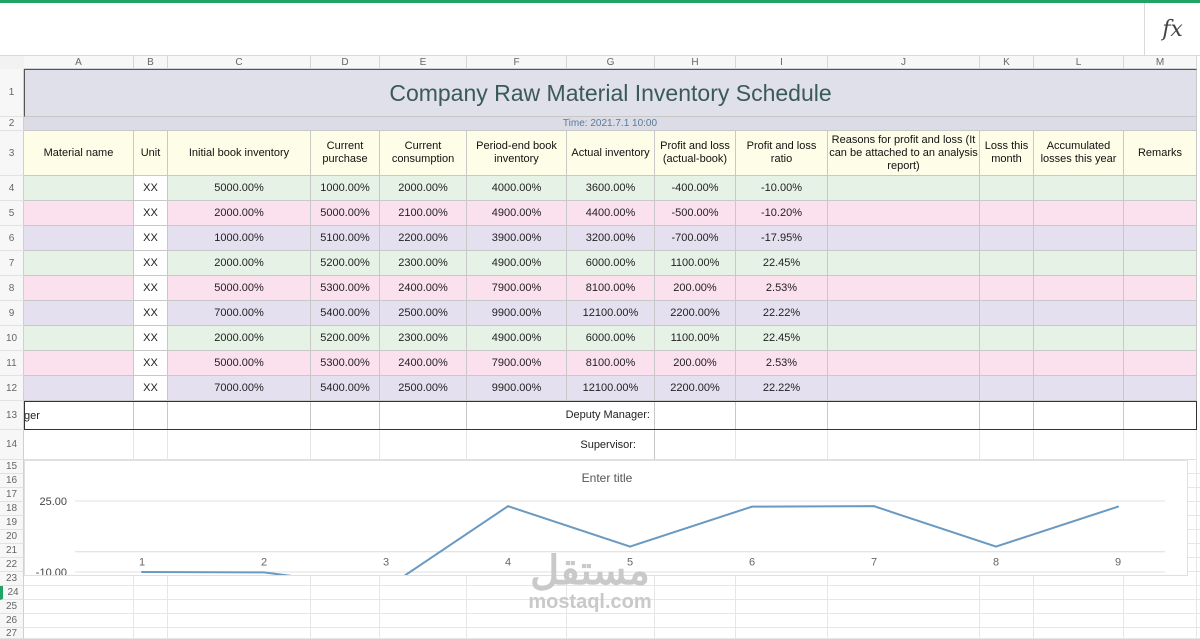 Image resolution: width=1200 pixels, height=639 pixels. What do you see at coordinates (695, 153) in the screenshot?
I see `header-cell: Profit and loss (actual-book)` at bounding box center [695, 153].